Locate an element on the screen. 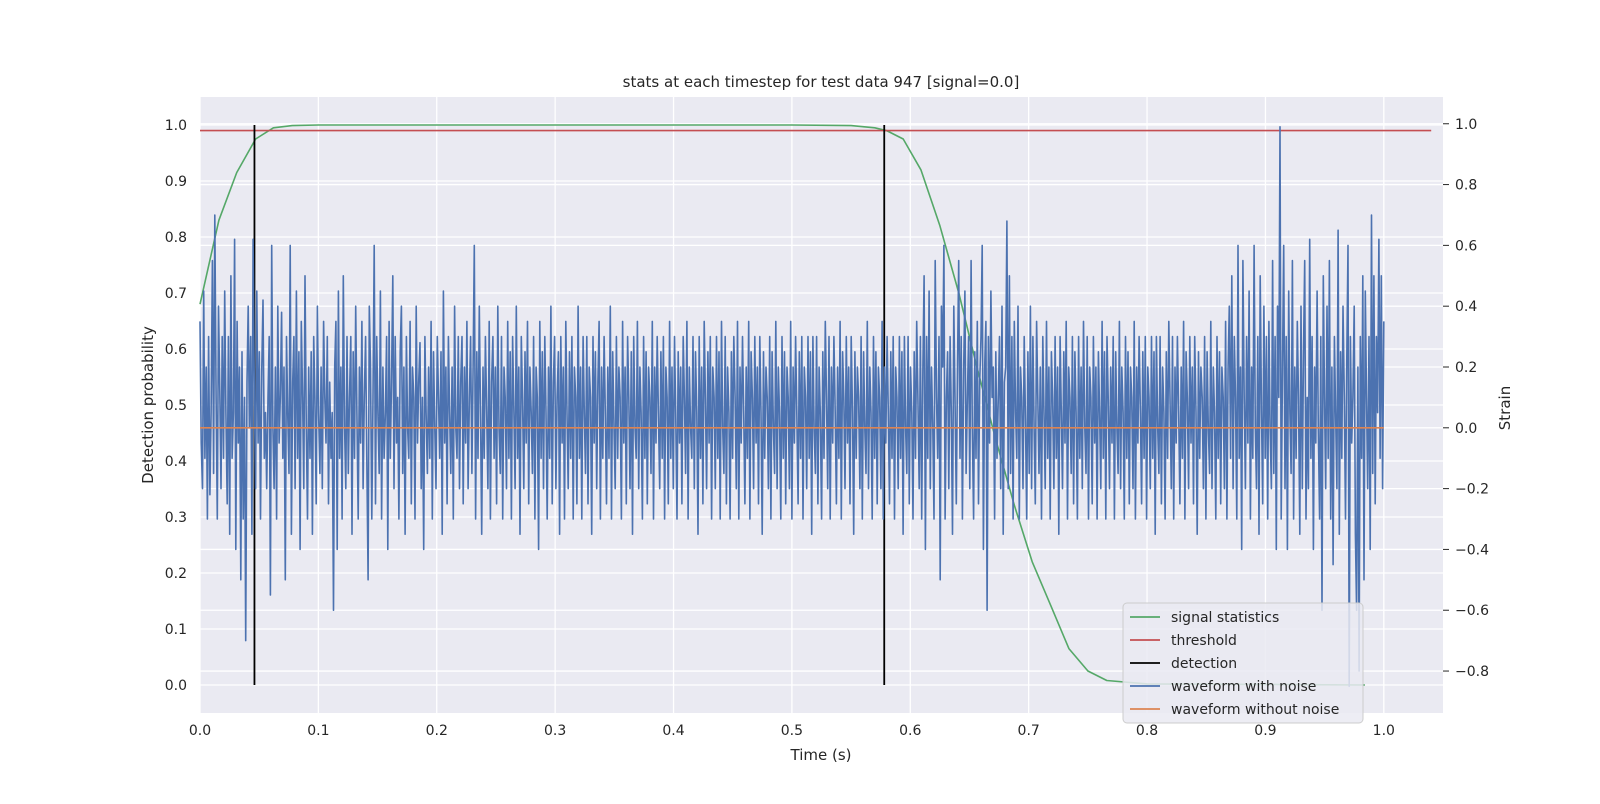 Image resolution: width=1600 pixels, height=804 pixels. right-axis-ticks: 1.0 0.8 0.6 0.4 0.2 0.0 −0.2 −0.4 −0.6 −0.8 is located at coordinates (1466, 398).